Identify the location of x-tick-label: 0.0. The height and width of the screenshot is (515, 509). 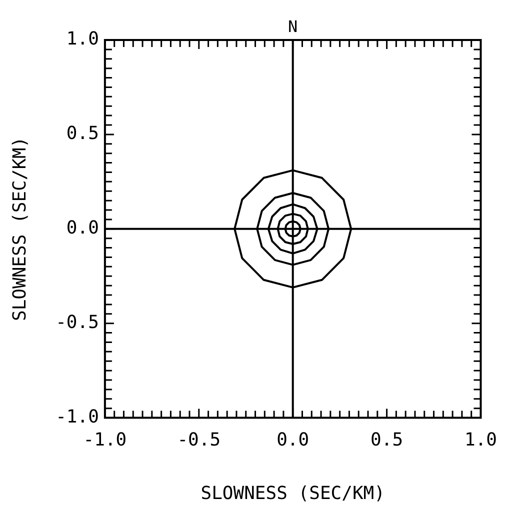
(293, 439).